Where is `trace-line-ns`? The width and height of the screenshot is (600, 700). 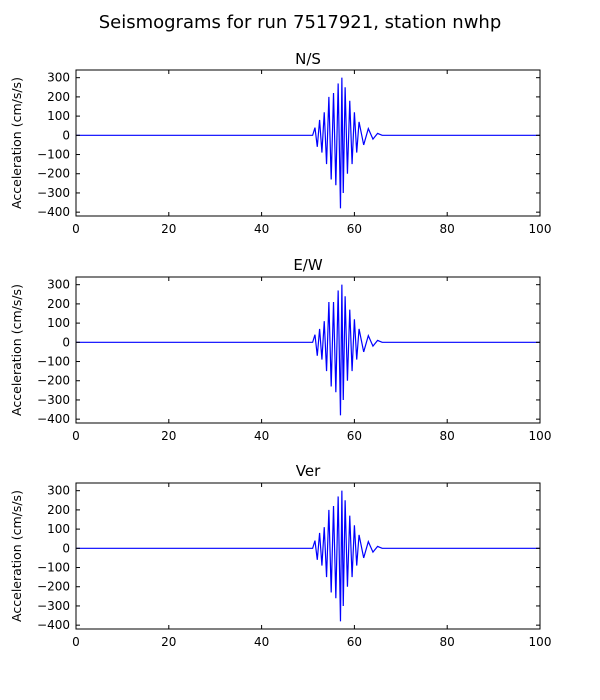
trace-line-ns is located at coordinates (308, 143).